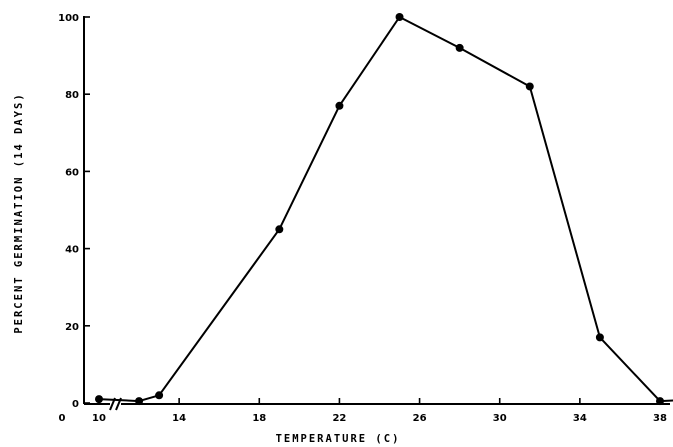  I want to click on y-tick-label: 60, so click(72, 172).